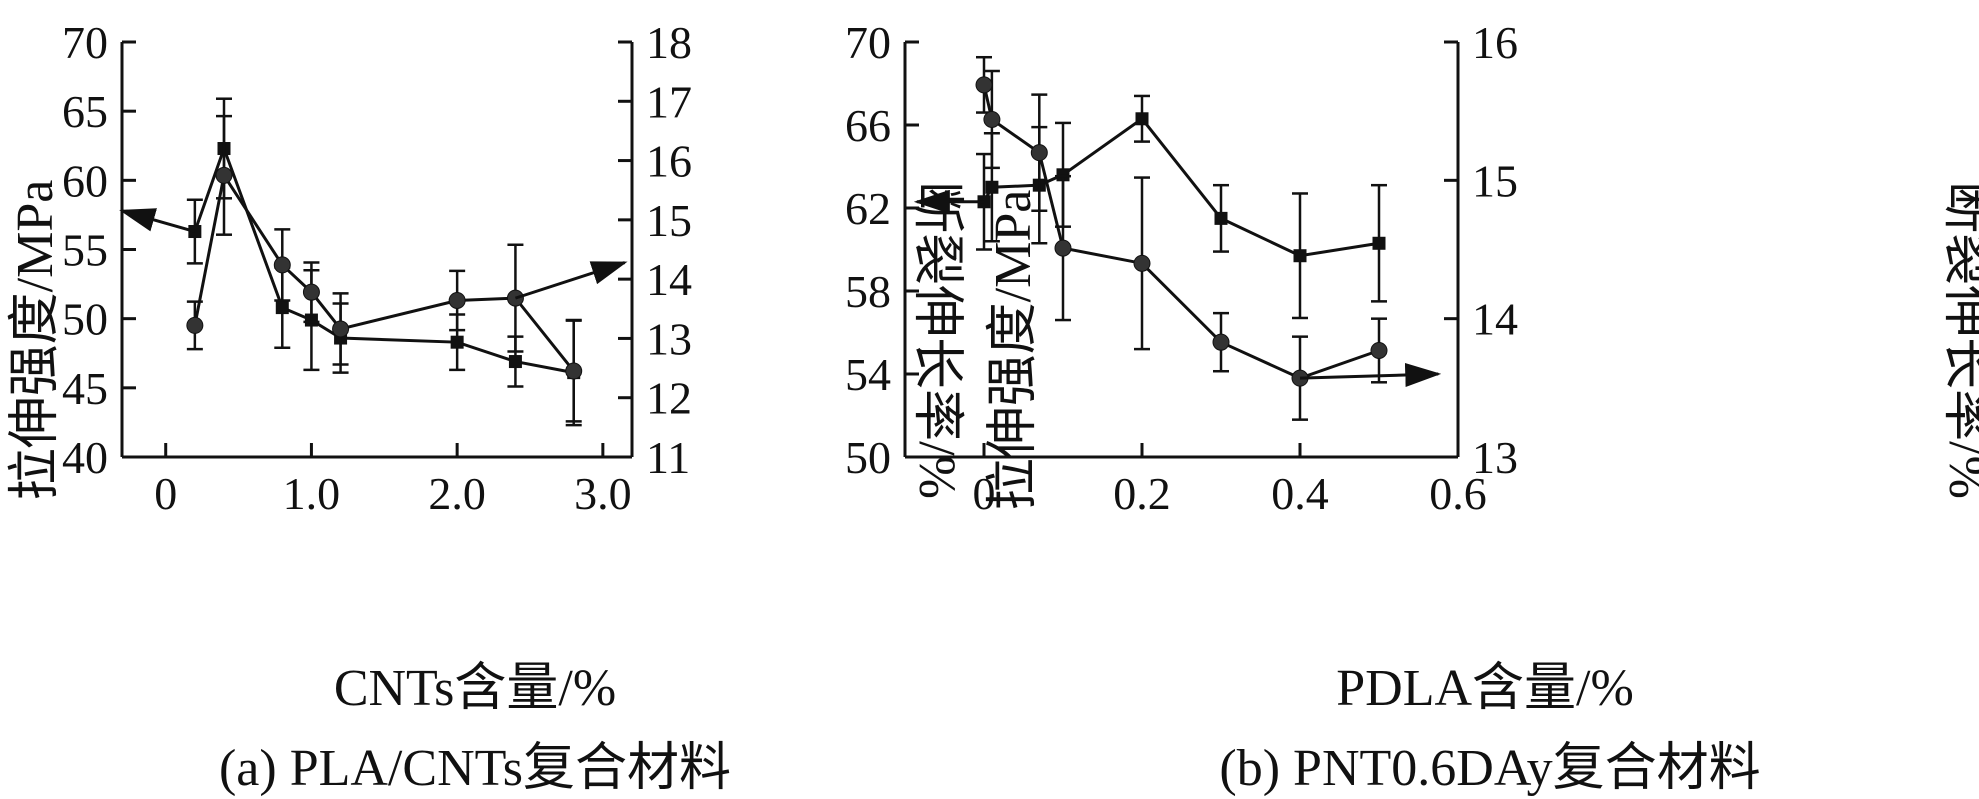 This screenshot has width=1979, height=799. Describe the element at coordinates (457, 493) in the screenshot. I see `x-tick-label: 2.0` at that location.